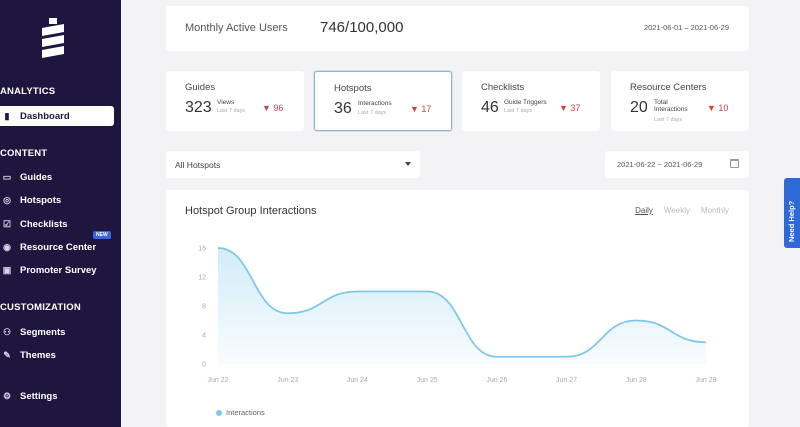  Describe the element at coordinates (427, 380) in the screenshot. I see `x-tick-label: Jun 25` at that location.